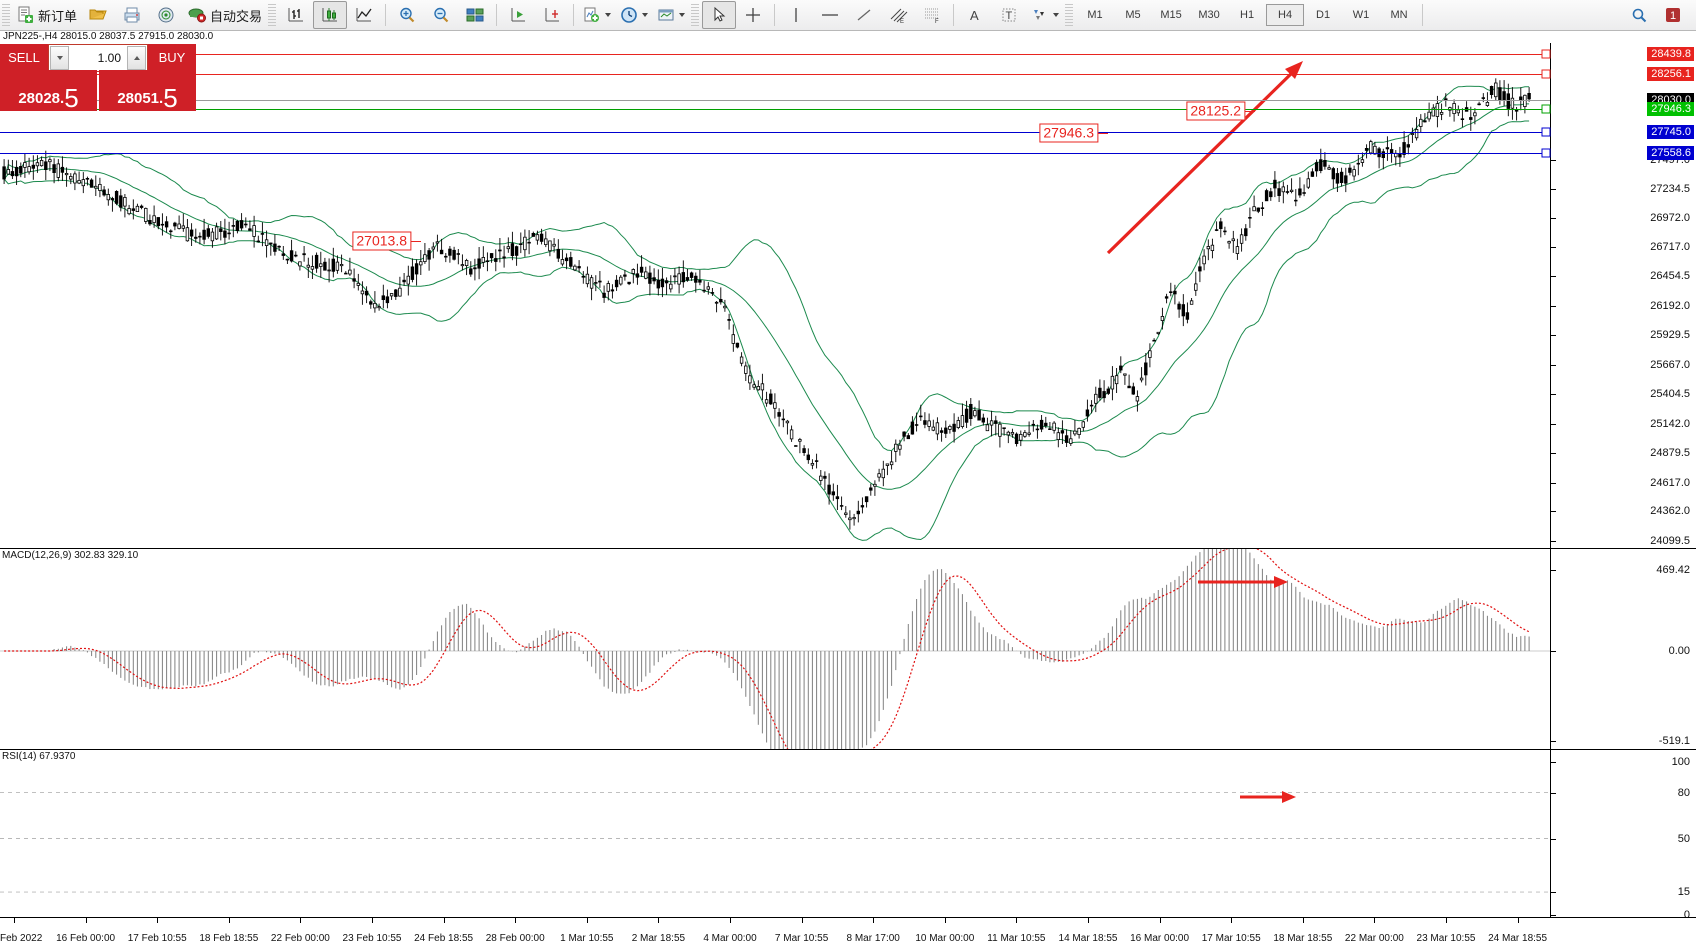  I want to click on auto-trading-label: 自动交易, so click(236, 16).